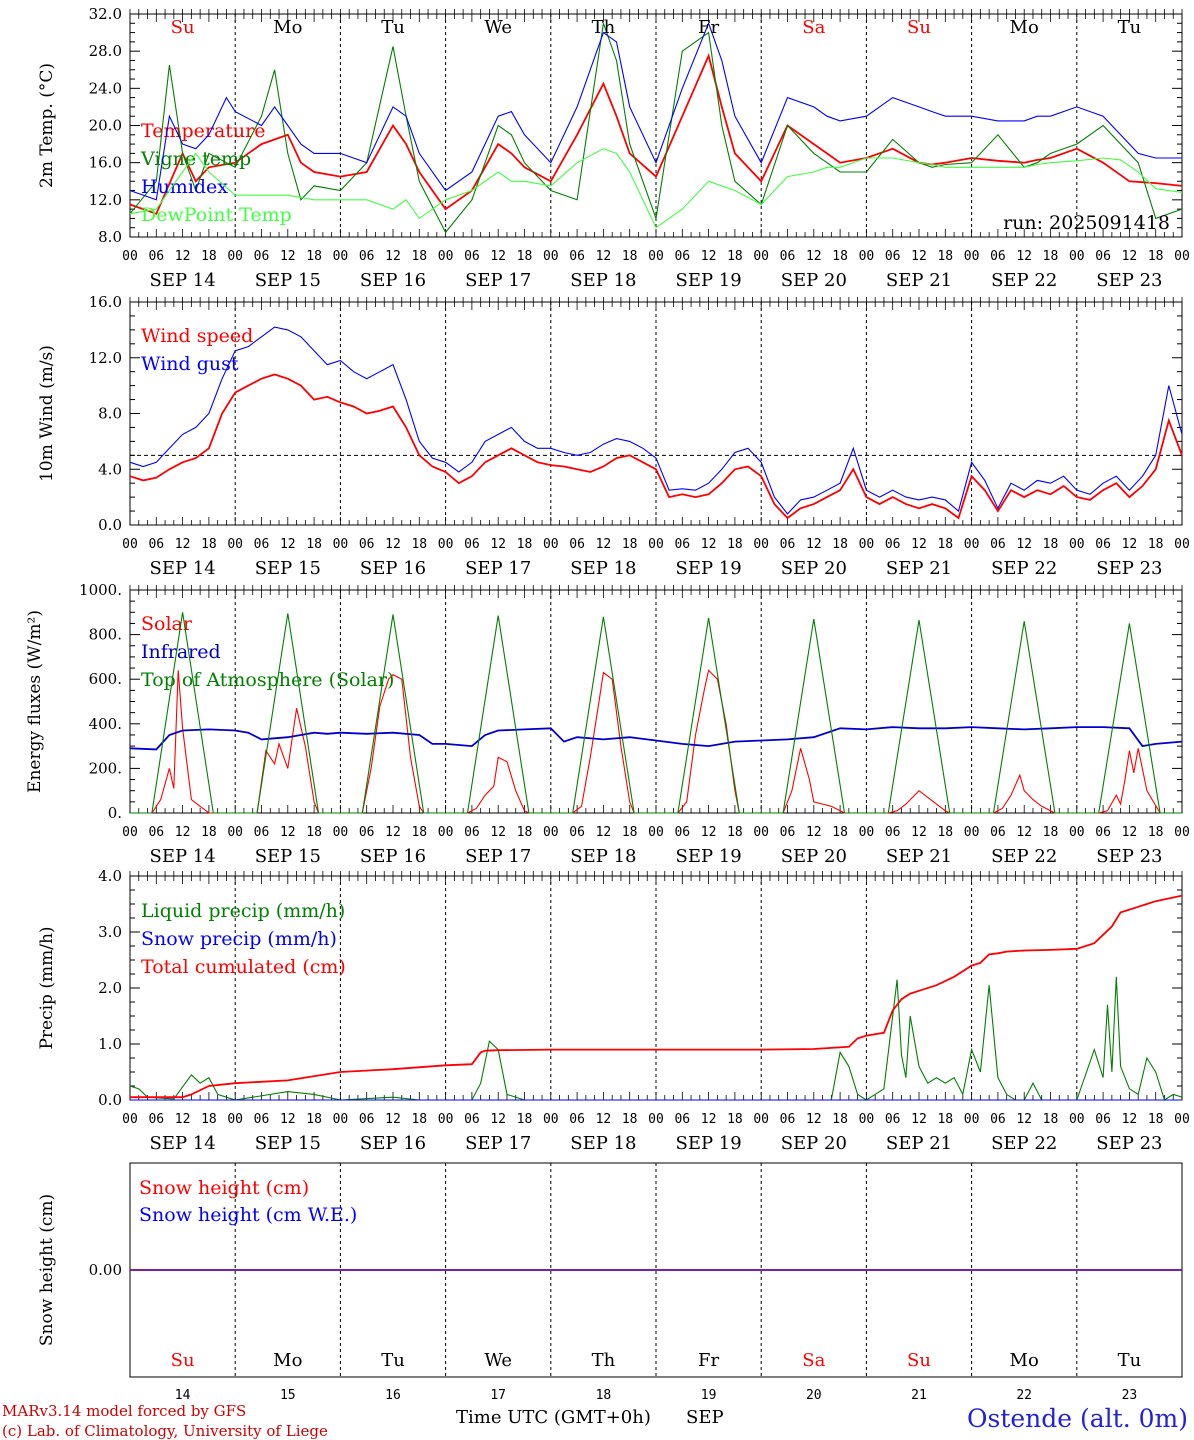  I want to click on legend-entry: Vigne temp, so click(195, 159).